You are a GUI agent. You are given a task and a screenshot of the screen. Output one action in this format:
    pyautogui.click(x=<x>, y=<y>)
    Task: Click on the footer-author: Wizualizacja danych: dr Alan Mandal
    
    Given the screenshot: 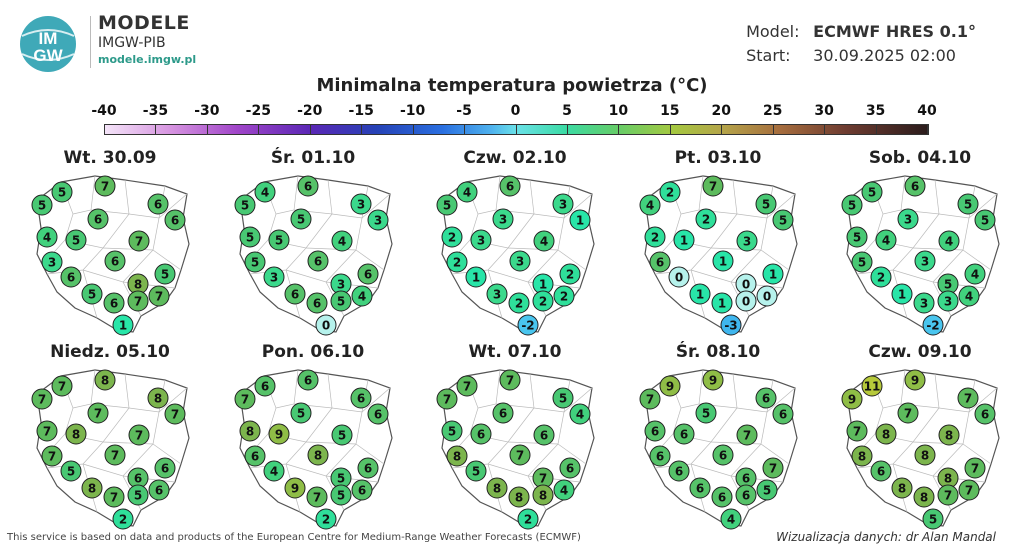 What is the action you would take?
    pyautogui.click(x=886, y=537)
    